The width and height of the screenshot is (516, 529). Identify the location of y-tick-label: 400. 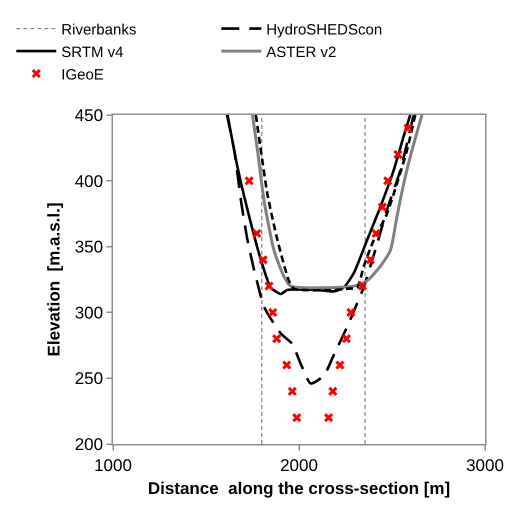
(89, 181).